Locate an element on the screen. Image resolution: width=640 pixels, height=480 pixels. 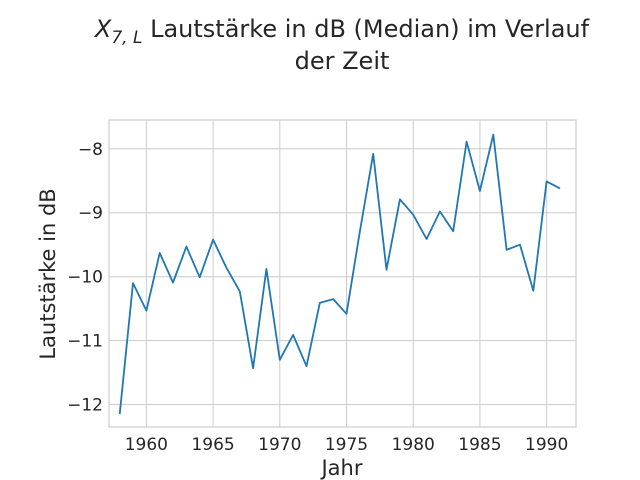
y-tick-label: −10 is located at coordinates (85, 278).